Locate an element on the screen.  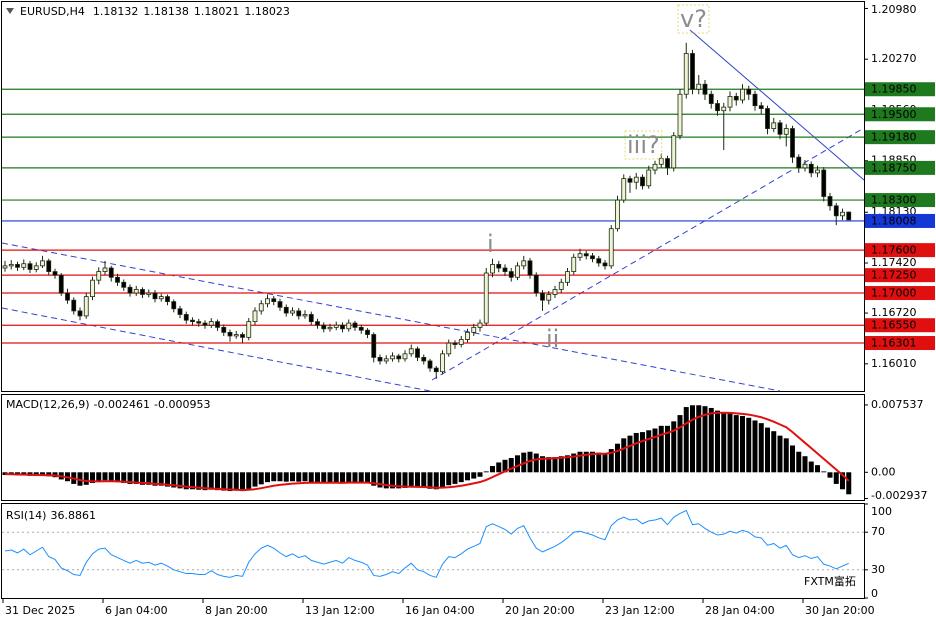
wave-label: iii? is located at coordinates (643, 145).